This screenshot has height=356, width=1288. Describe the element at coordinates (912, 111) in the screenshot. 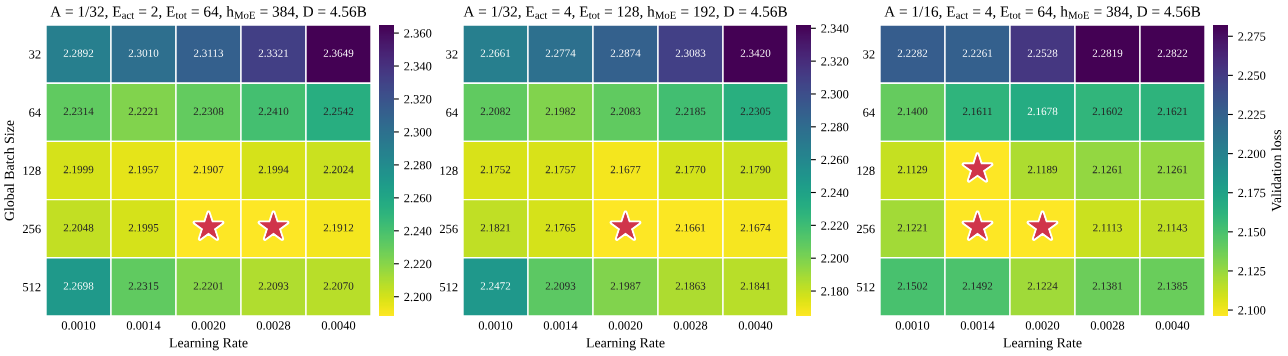

I see `data-label: 2.1400` at that location.